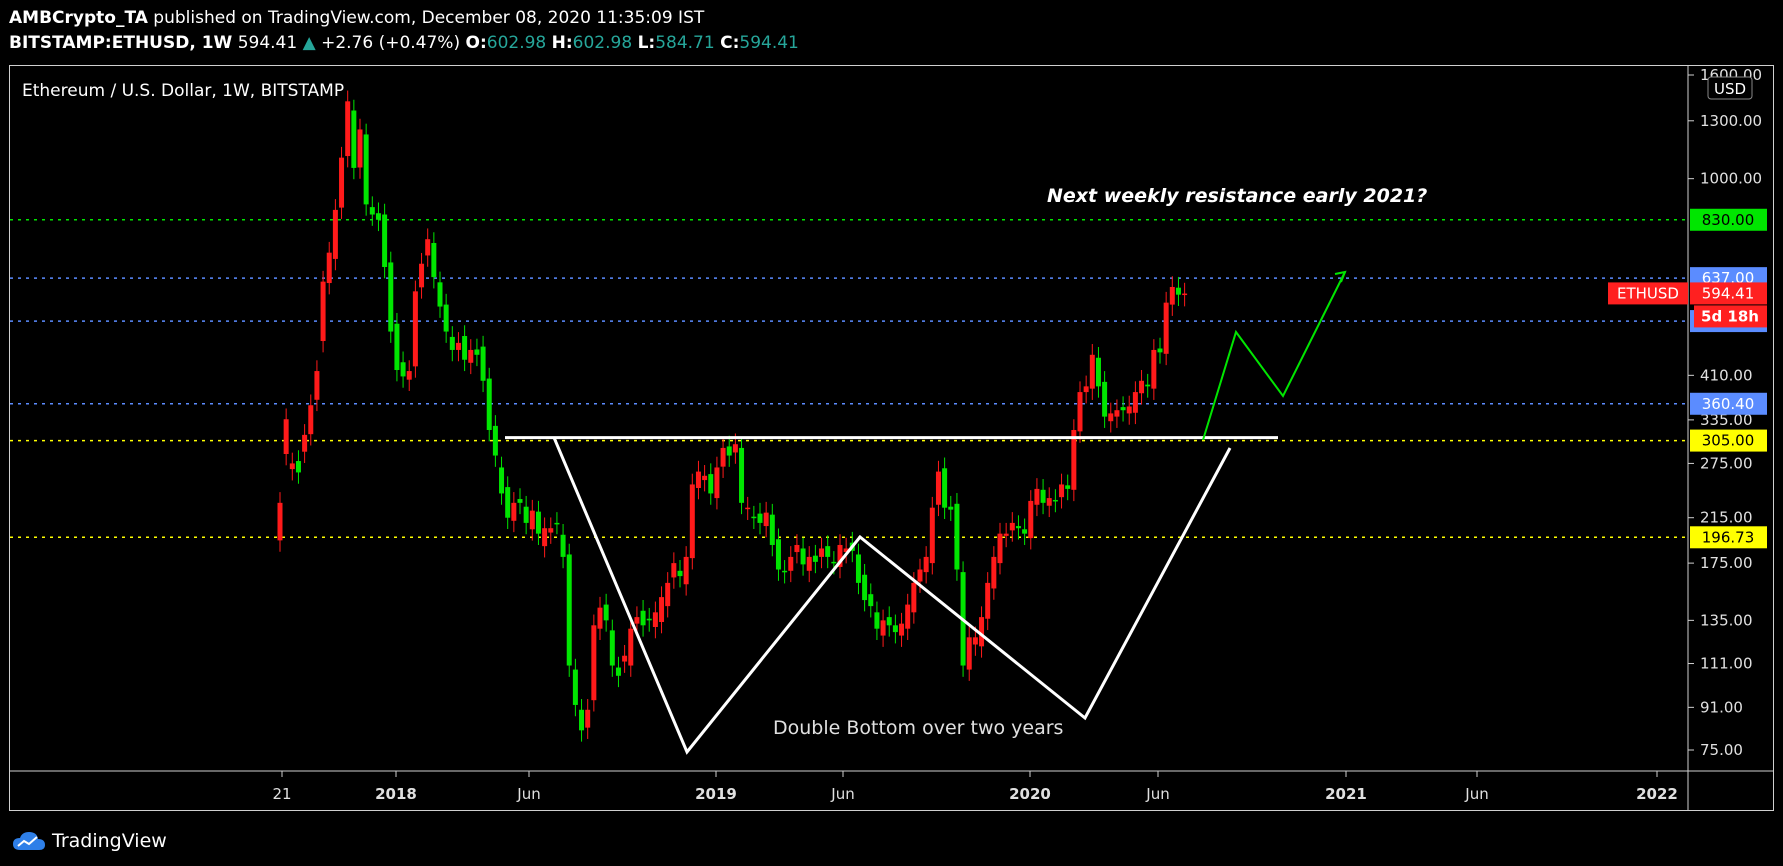 This screenshot has width=1783, height=866. What do you see at coordinates (267, 43) in the screenshot?
I see `last-price: 594.41` at bounding box center [267, 43].